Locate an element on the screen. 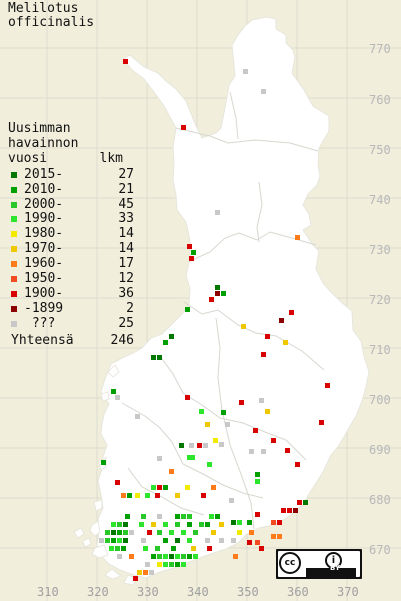  easting-axis-labels: 310 320 330 340 350 360 370 is located at coordinates (198, 592).